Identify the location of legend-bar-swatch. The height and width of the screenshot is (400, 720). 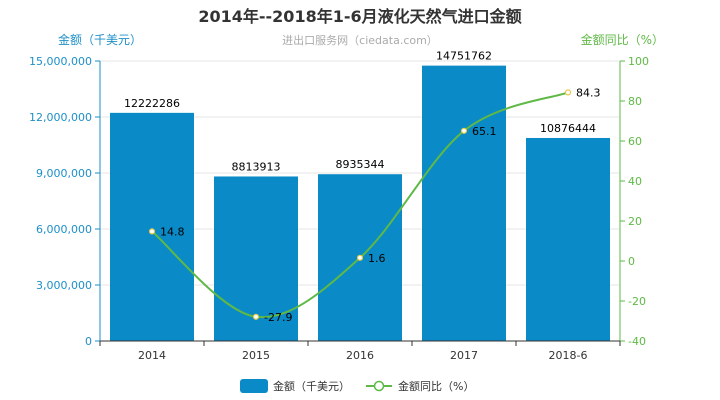
(254, 386).